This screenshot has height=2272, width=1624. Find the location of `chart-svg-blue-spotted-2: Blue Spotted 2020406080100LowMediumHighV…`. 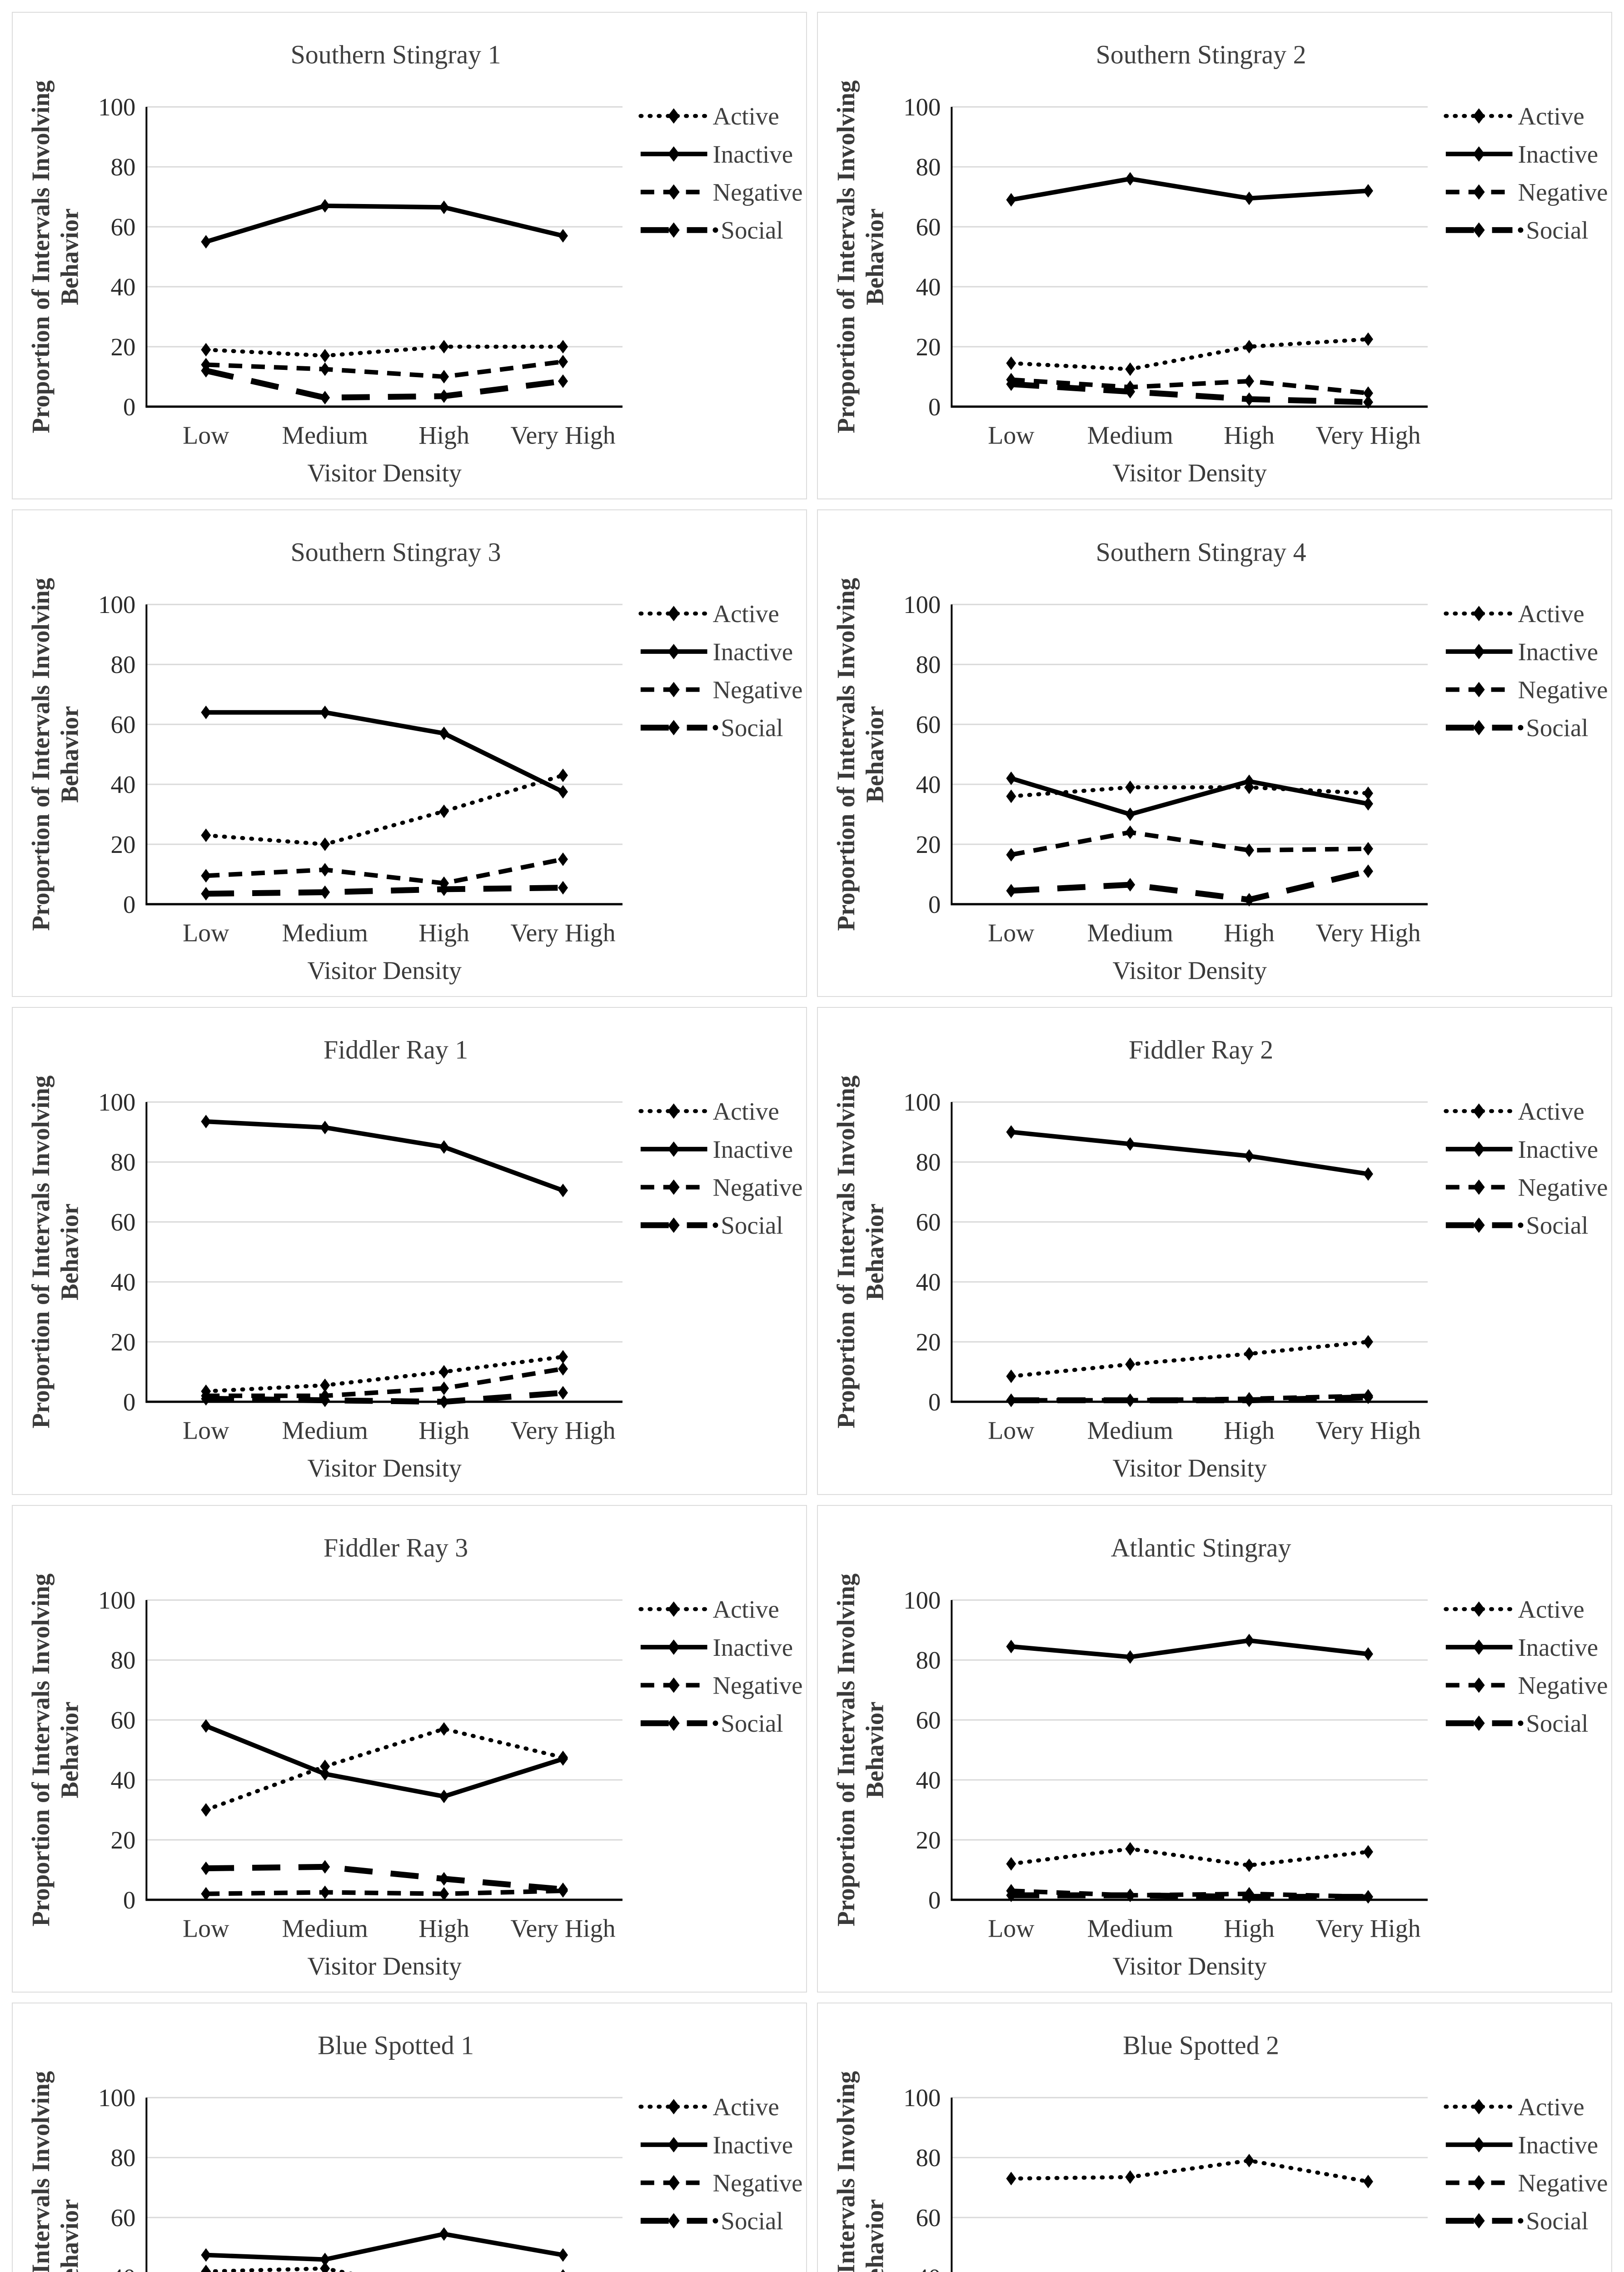

chart-svg-blue-spotted-2: Blue Spotted 2020406080100LowMediumHighV… is located at coordinates (1220, 2151).